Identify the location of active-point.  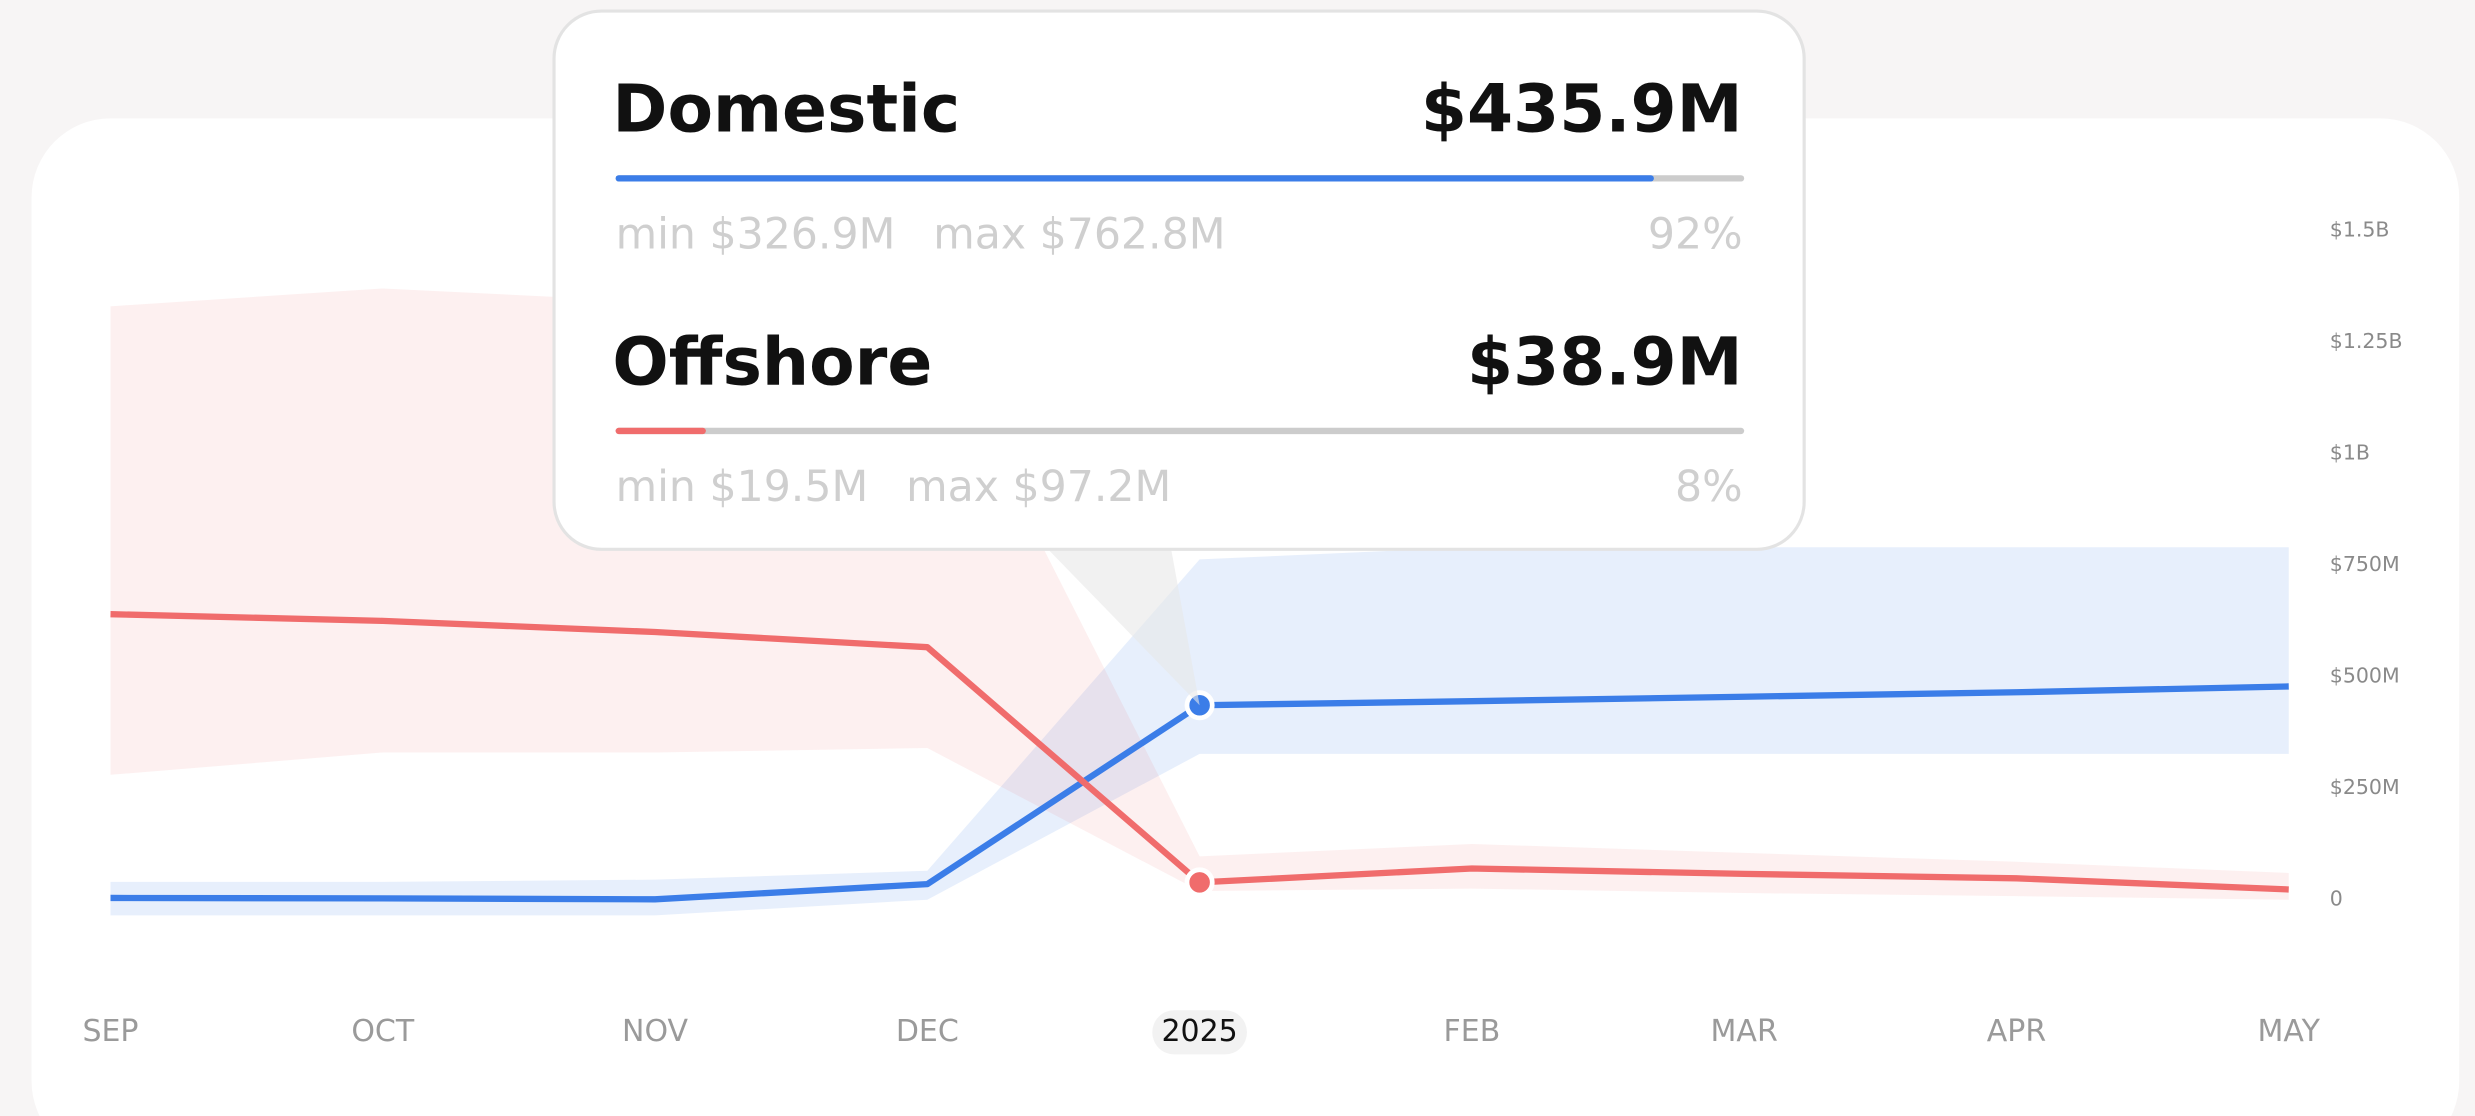
(1199, 882).